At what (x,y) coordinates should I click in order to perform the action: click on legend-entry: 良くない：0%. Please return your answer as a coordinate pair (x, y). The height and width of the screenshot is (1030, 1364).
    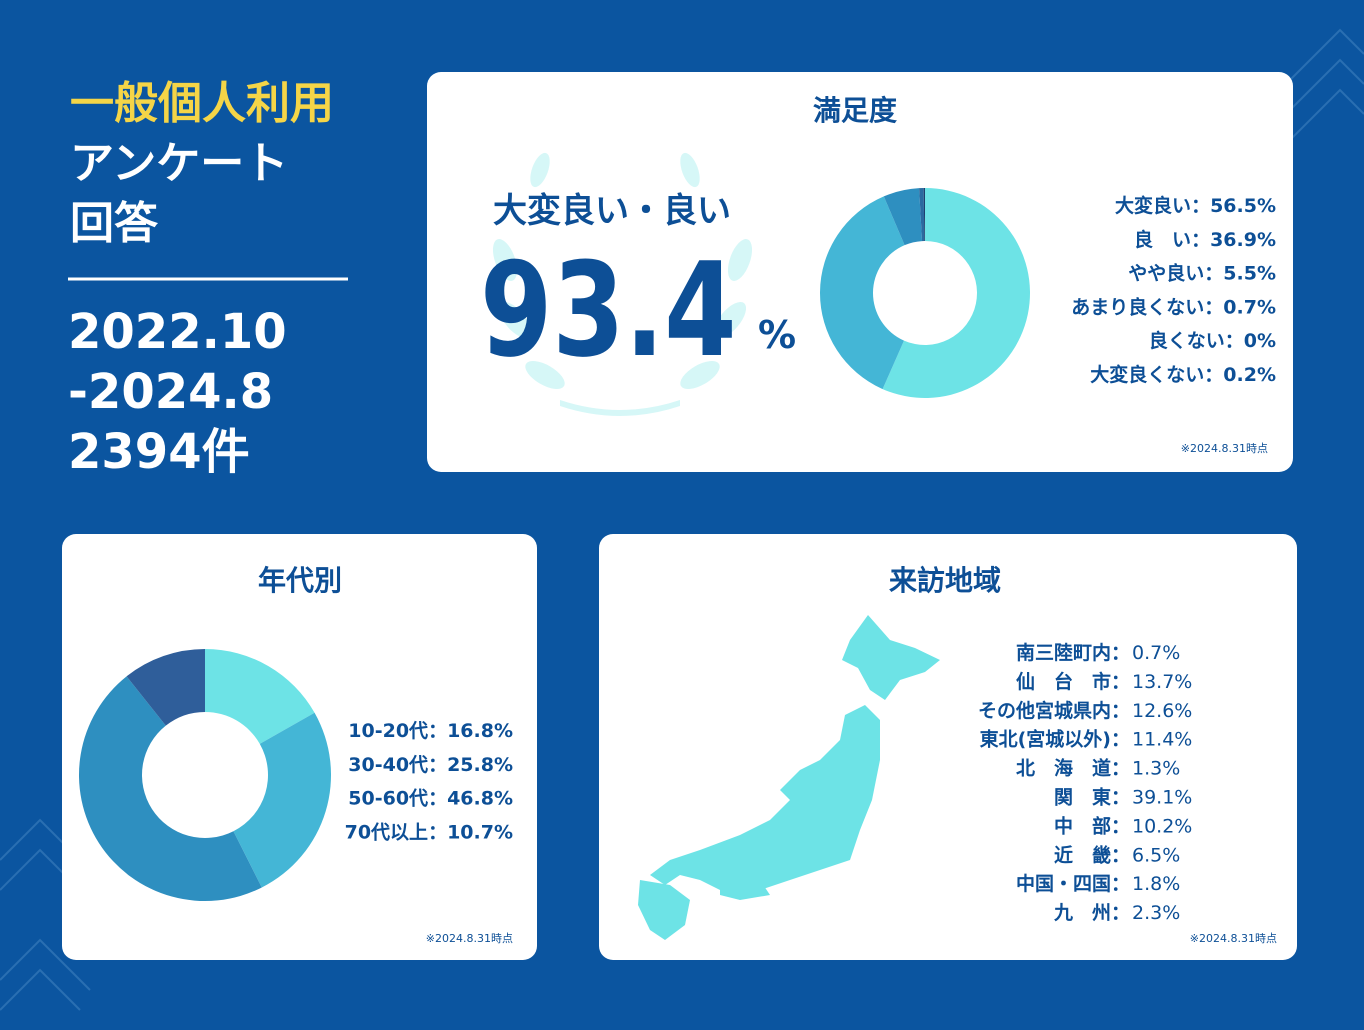
    Looking at the image, I should click on (1212, 340).